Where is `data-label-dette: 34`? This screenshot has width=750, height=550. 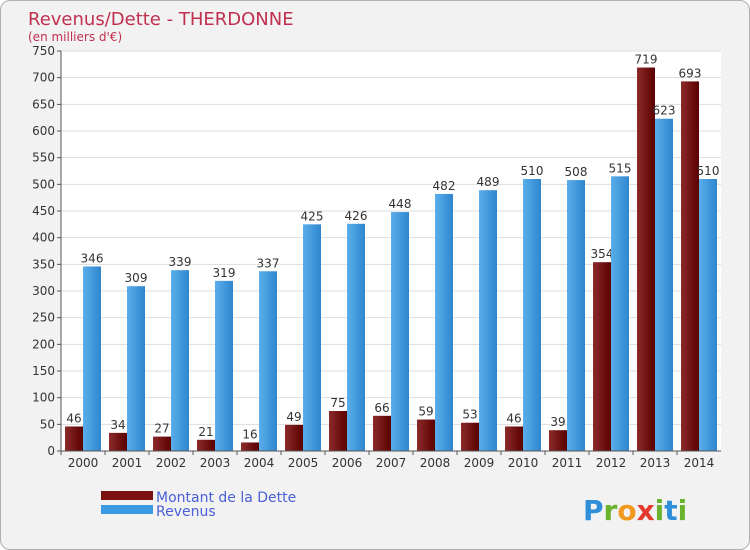
data-label-dette: 34 is located at coordinates (117, 425).